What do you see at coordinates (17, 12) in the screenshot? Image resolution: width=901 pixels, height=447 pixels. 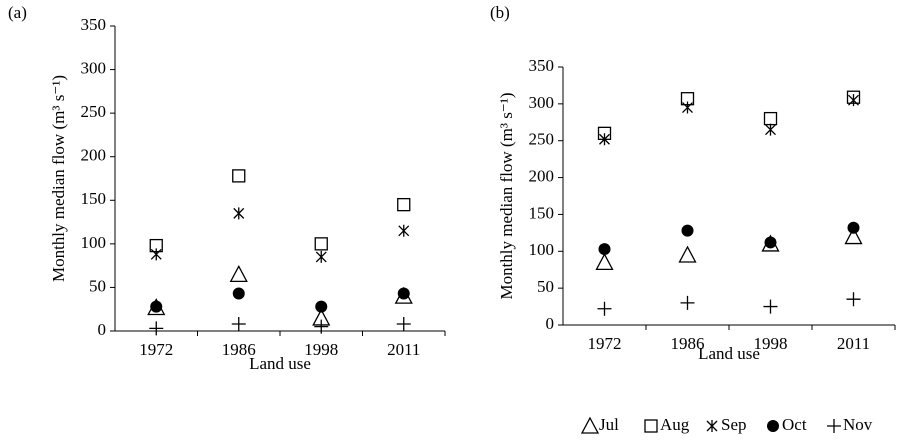 I see `panel-label: (a)` at bounding box center [17, 12].